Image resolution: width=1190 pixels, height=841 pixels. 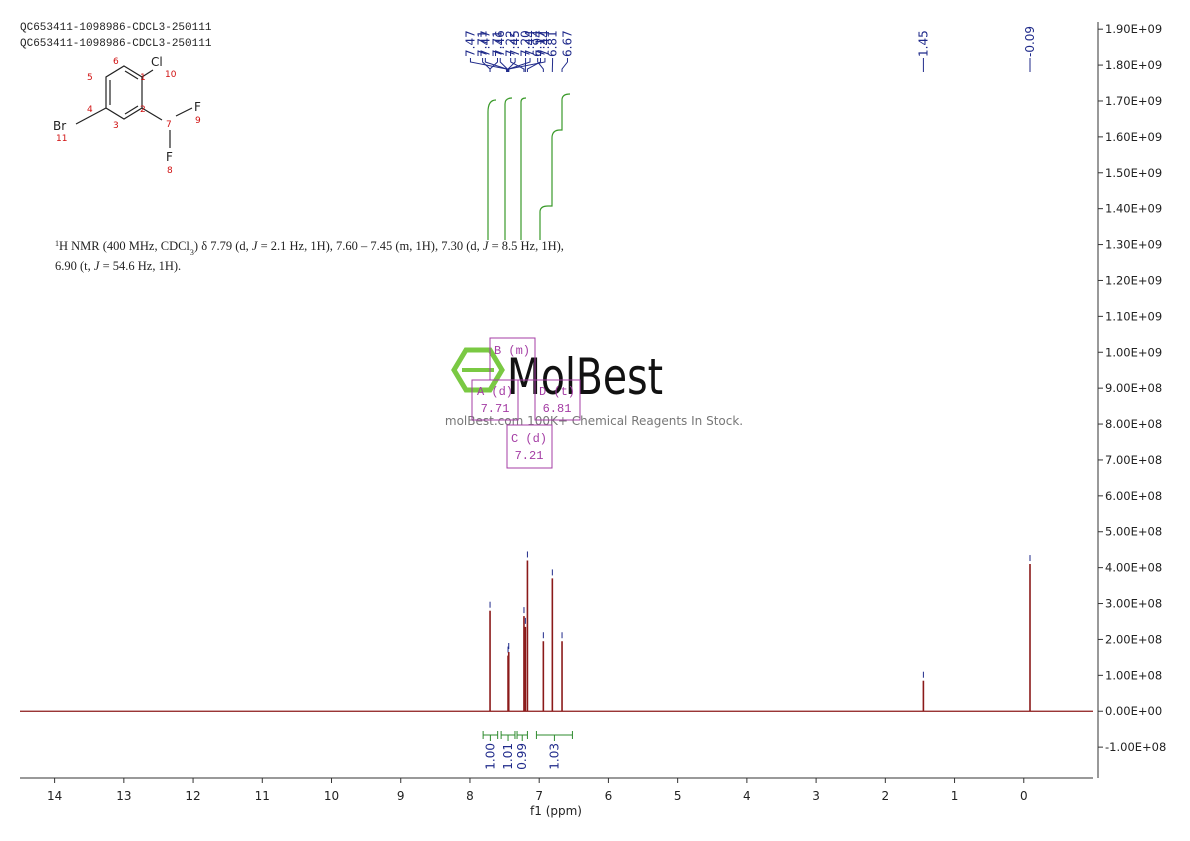 I want to click on y-tick-label: 1.70E+09, so click(x=1133, y=101).